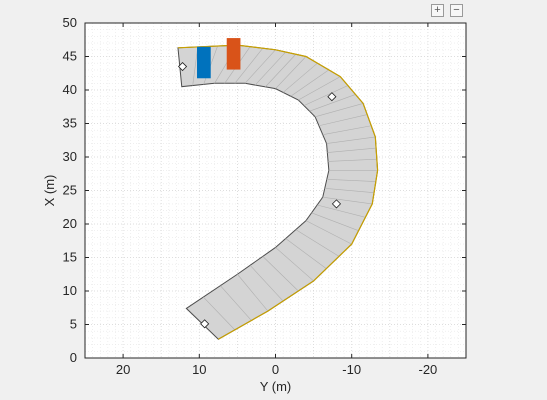  I want to click on y-tick-label: 15, so click(70, 257).